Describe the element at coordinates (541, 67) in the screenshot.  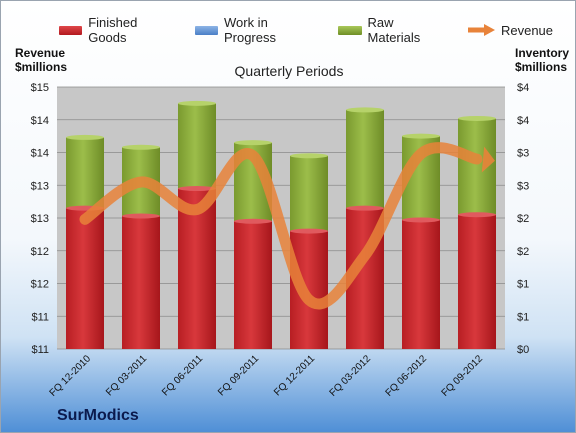
I see `right-axis-label-line2: $millions` at that location.